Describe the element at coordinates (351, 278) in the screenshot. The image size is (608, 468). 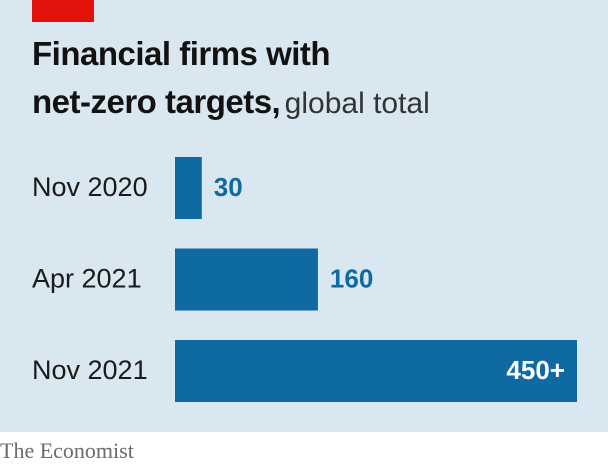
I see `value-label: 160` at that location.